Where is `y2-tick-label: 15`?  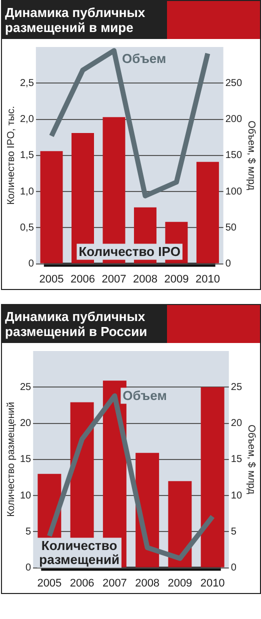
y2-tick-label: 15 is located at coordinates (236, 460).